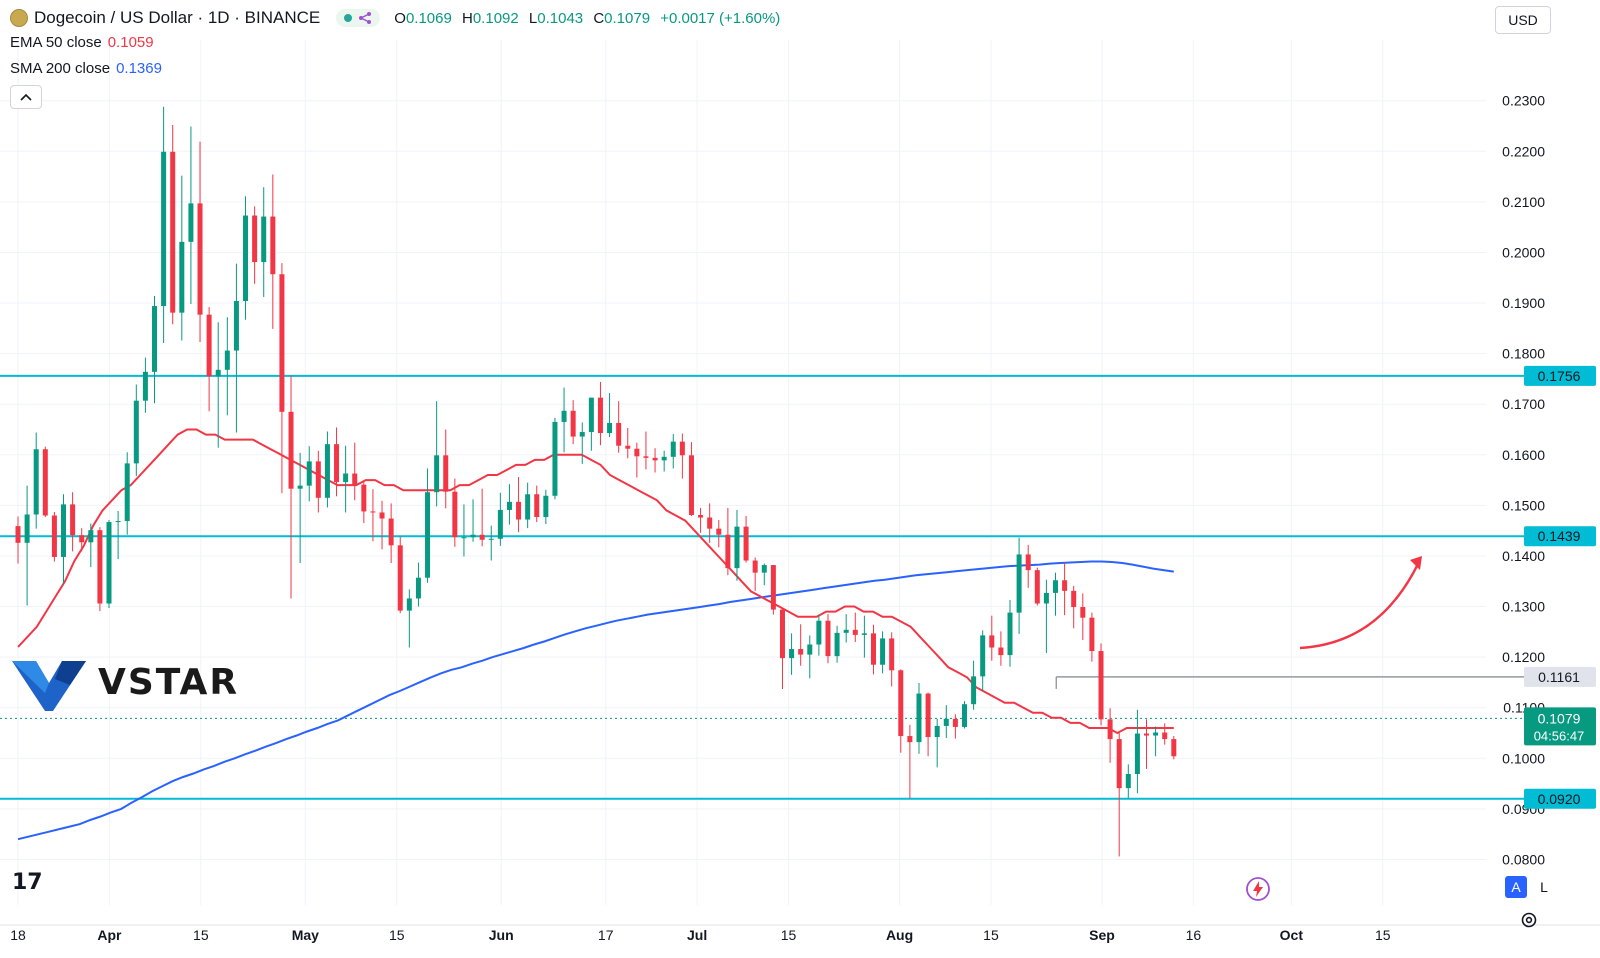 This screenshot has height=958, width=1600. I want to click on price-tick-label: 0.2000, so click(1523, 252).